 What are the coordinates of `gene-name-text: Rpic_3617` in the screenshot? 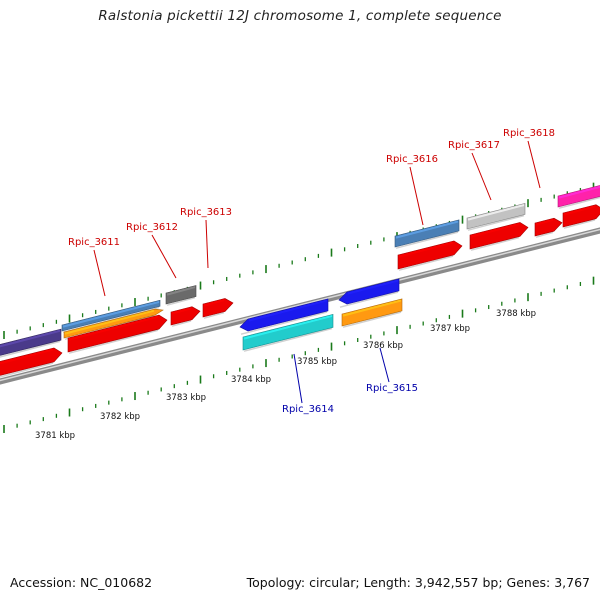 It's located at (474, 145).